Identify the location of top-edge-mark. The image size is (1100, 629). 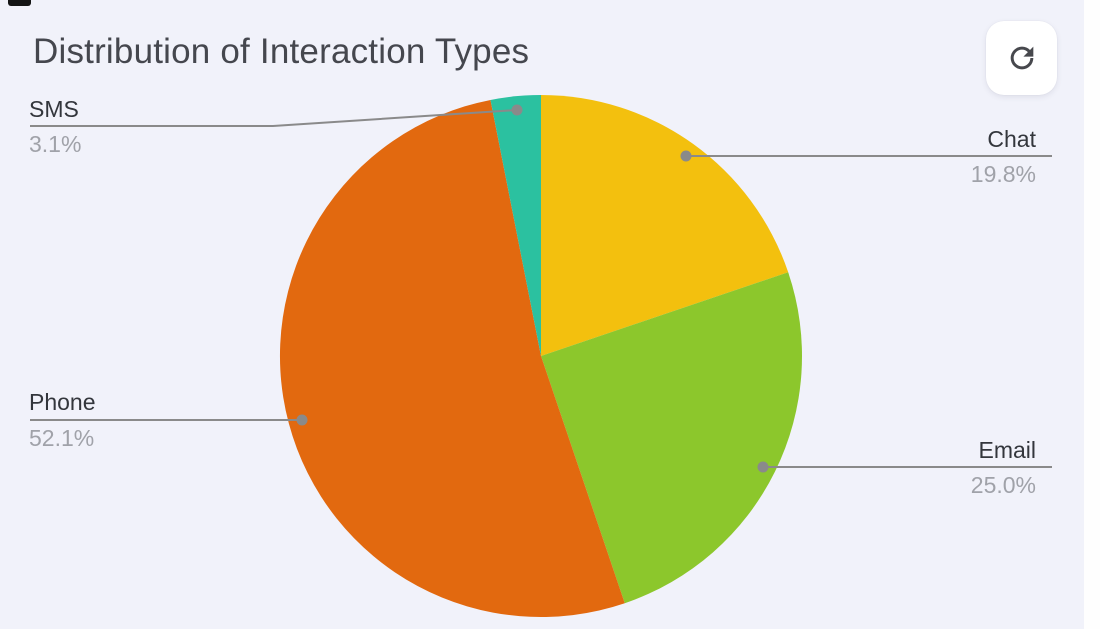
(19, 3).